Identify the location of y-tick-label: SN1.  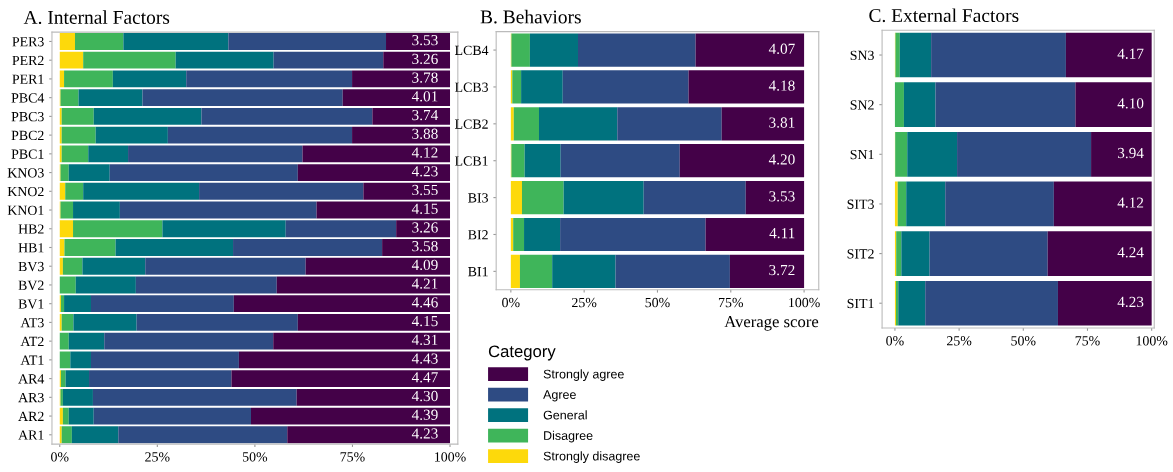
(862, 154).